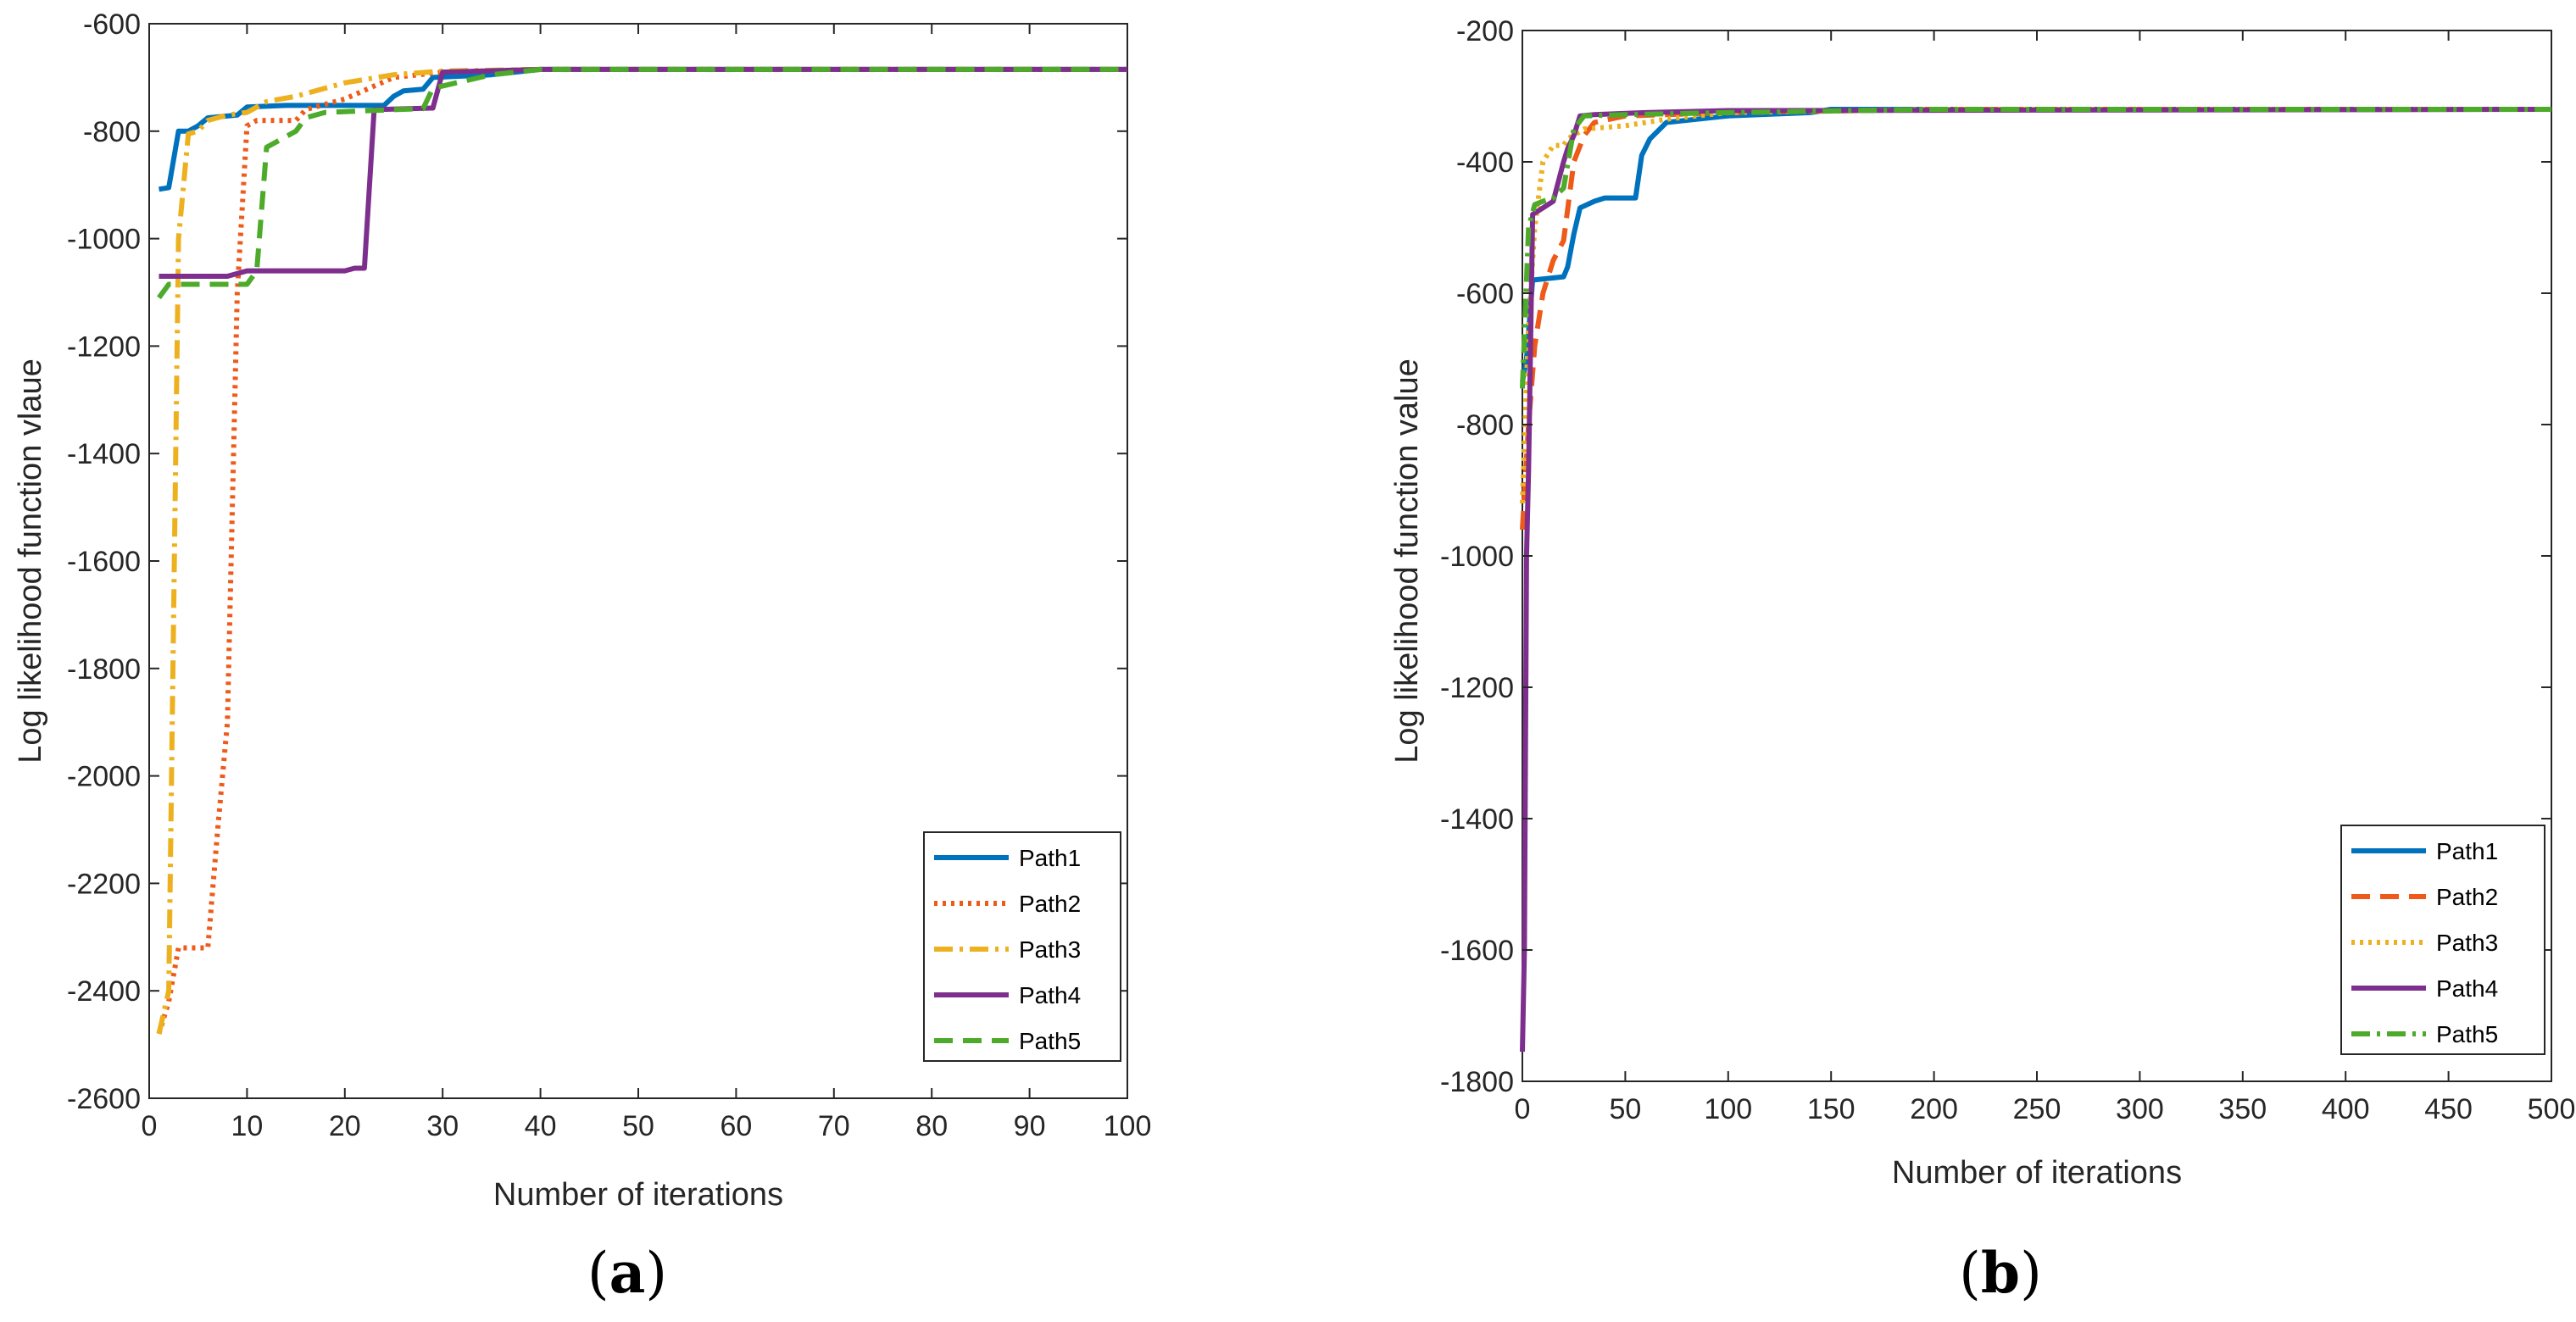 The image size is (2576, 1322). What do you see at coordinates (2037, 1173) in the screenshot?
I see `x-axis-title-b: Number of iterations` at bounding box center [2037, 1173].